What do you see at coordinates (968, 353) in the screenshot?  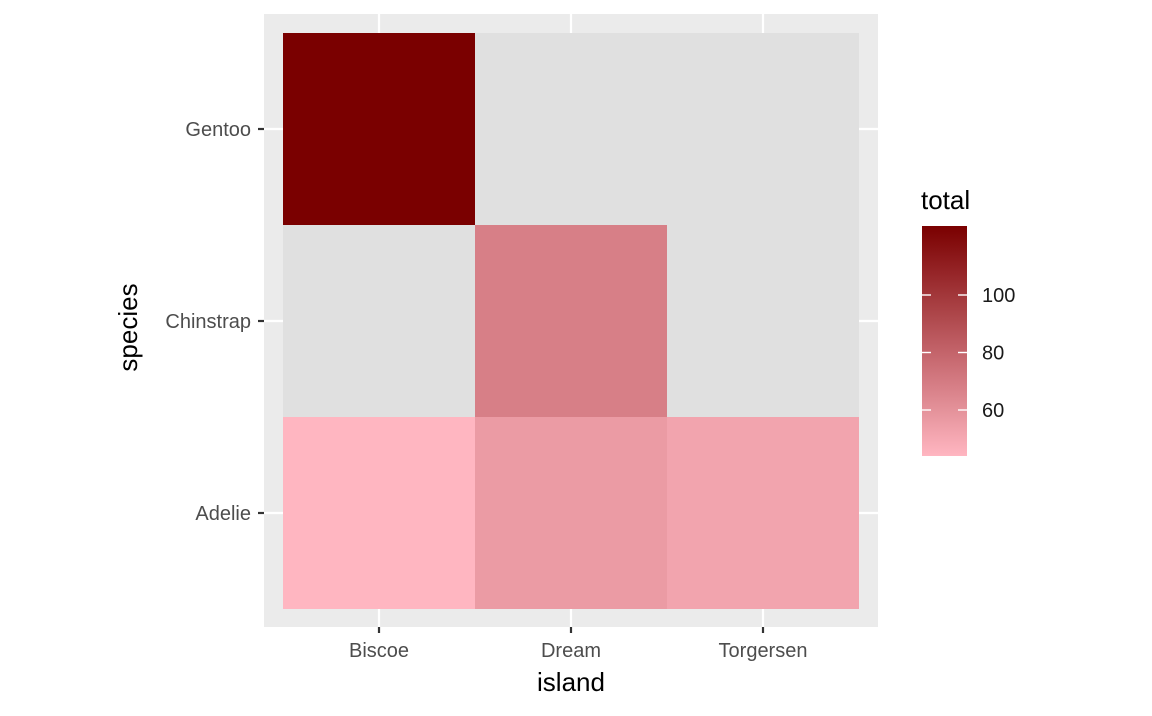 I see `legend-ticks: 60 80 100` at bounding box center [968, 353].